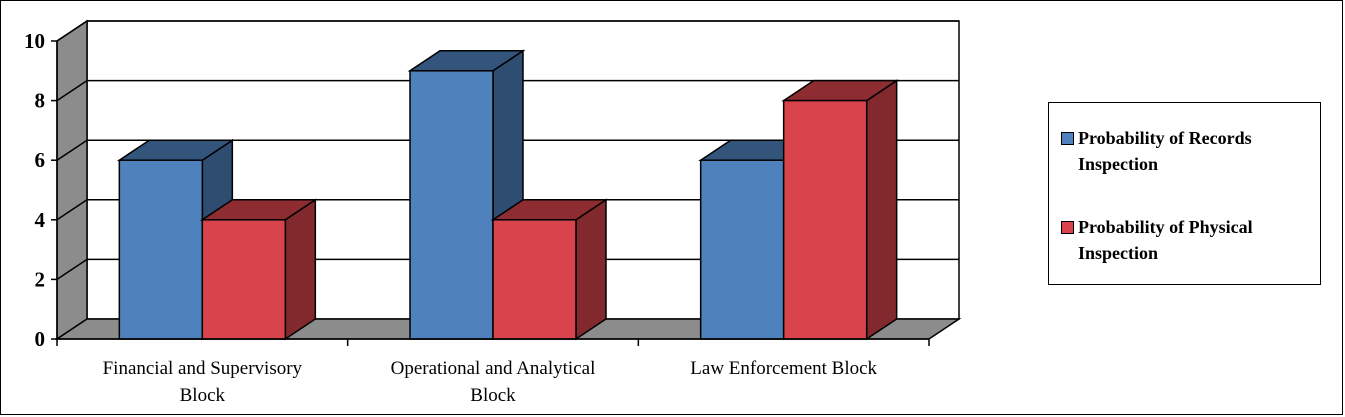  Describe the element at coordinates (34, 41) in the screenshot. I see `y-tick-label: 10` at that location.